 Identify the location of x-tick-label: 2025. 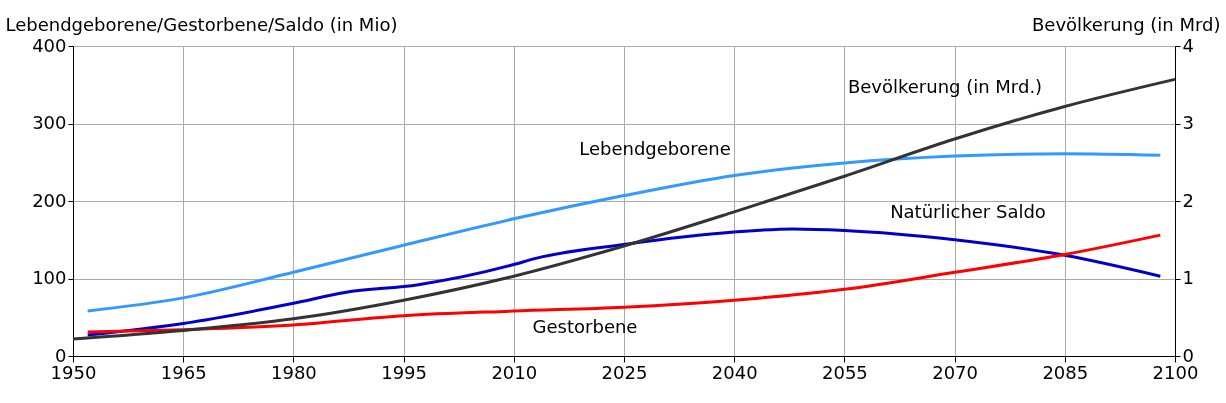
(624, 372).